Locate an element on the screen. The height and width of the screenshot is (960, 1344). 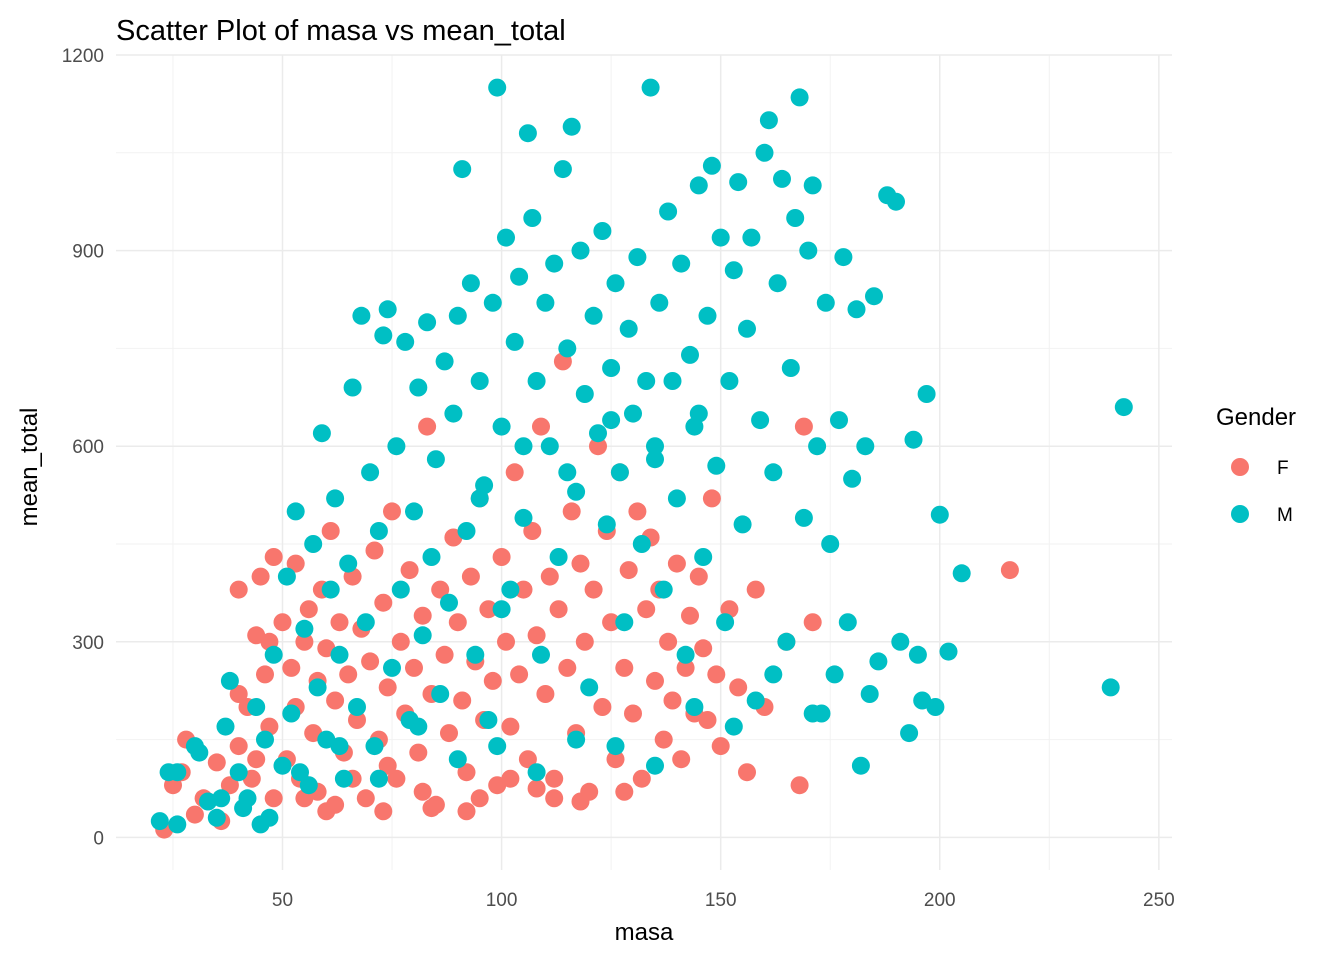
x-tick-label: 50 is located at coordinates (282, 900).